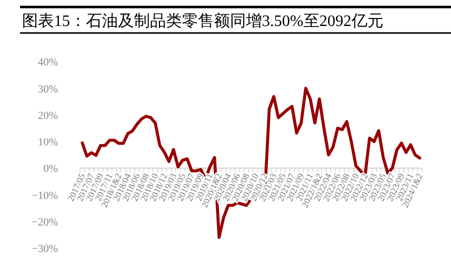 Image resolution: width=451 pixels, height=278 pixels. What do you see at coordinates (48, 62) in the screenshot?
I see `y-tick-label: 40%` at bounding box center [48, 62].